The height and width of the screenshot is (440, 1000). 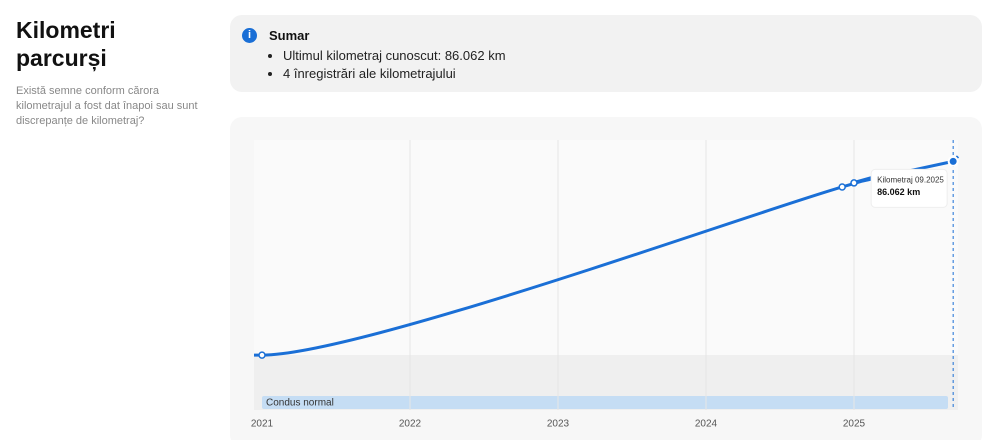 I want to click on summary-title: Sumar, so click(x=289, y=35).